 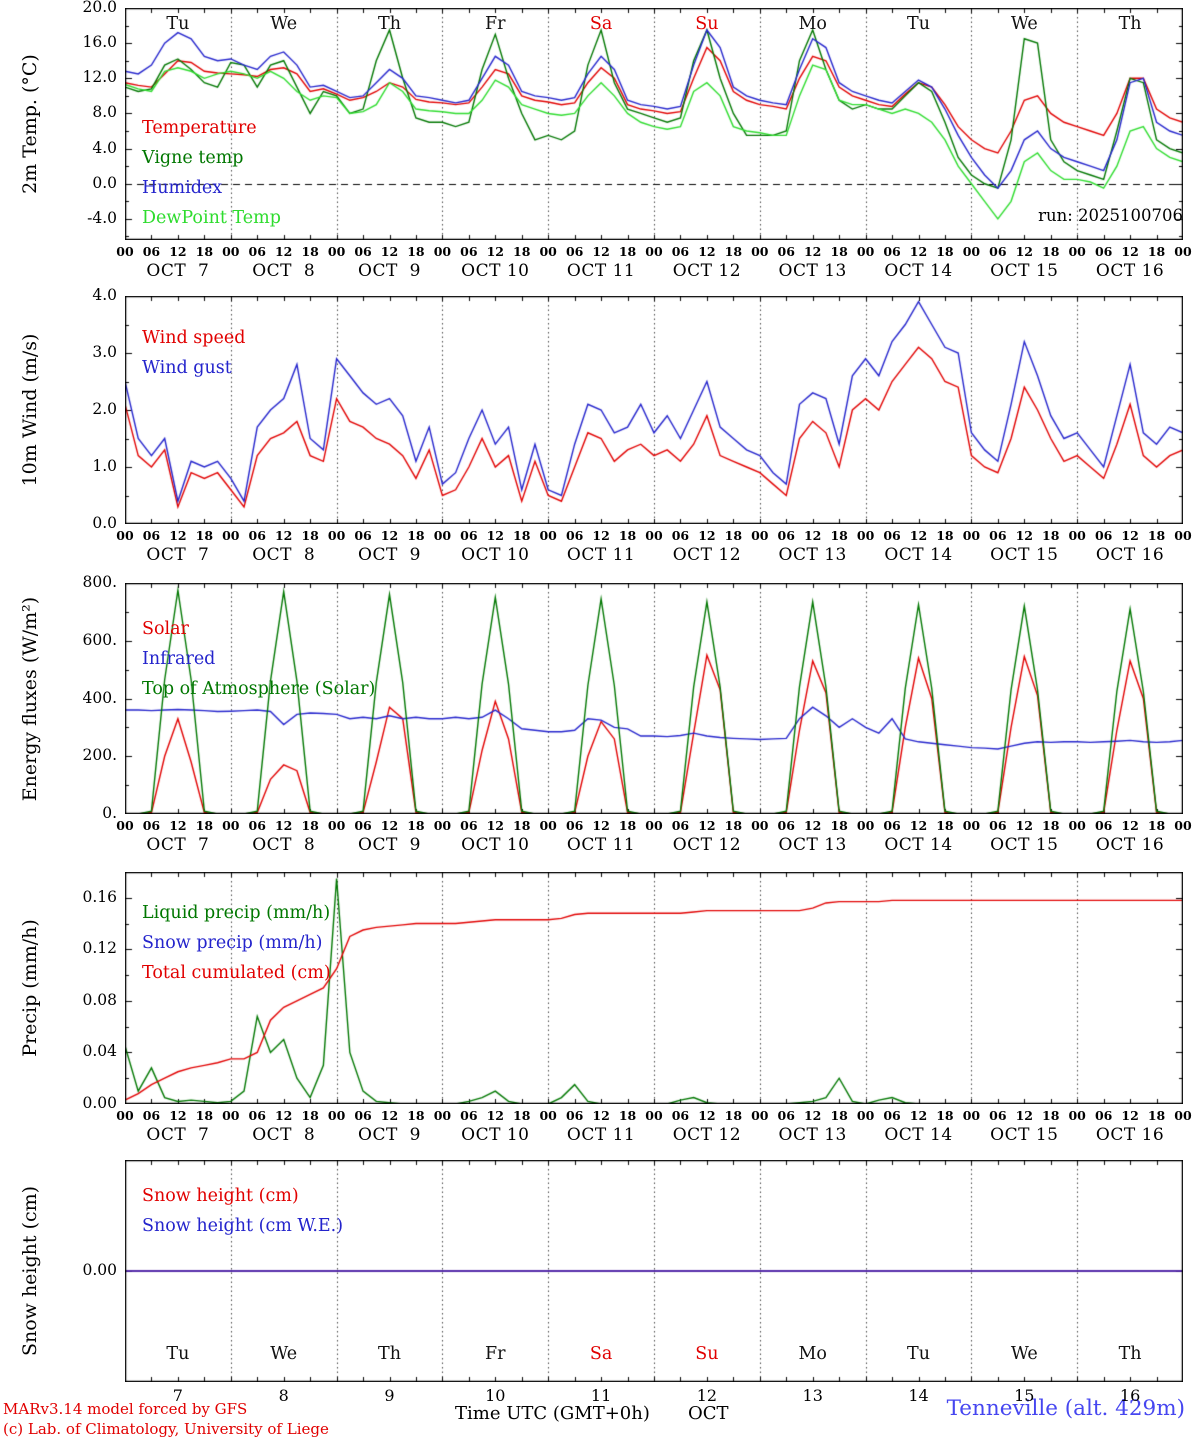 What do you see at coordinates (125, 1409) in the screenshot?
I see `footer-model-credit: MARv3.14 model forced by GFS` at bounding box center [125, 1409].